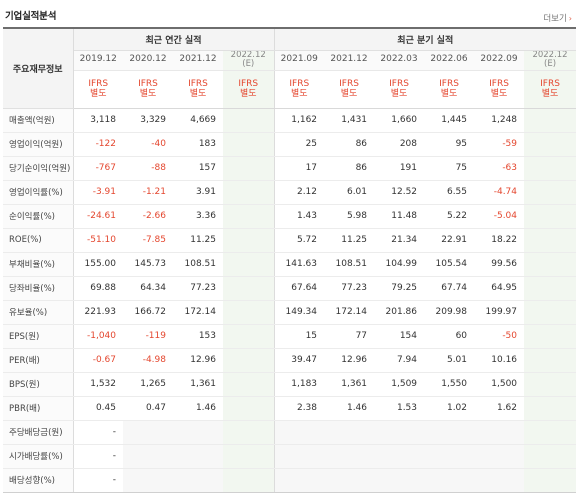  What do you see at coordinates (148, 264) in the screenshot?
I see `table-cell: 145.73` at bounding box center [148, 264].